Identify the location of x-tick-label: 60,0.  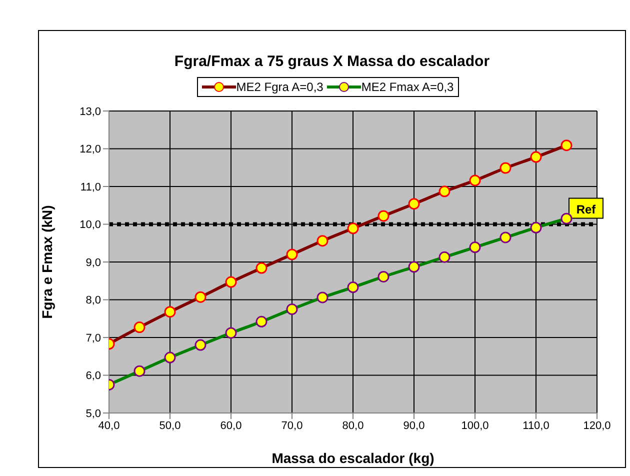
(231, 426).